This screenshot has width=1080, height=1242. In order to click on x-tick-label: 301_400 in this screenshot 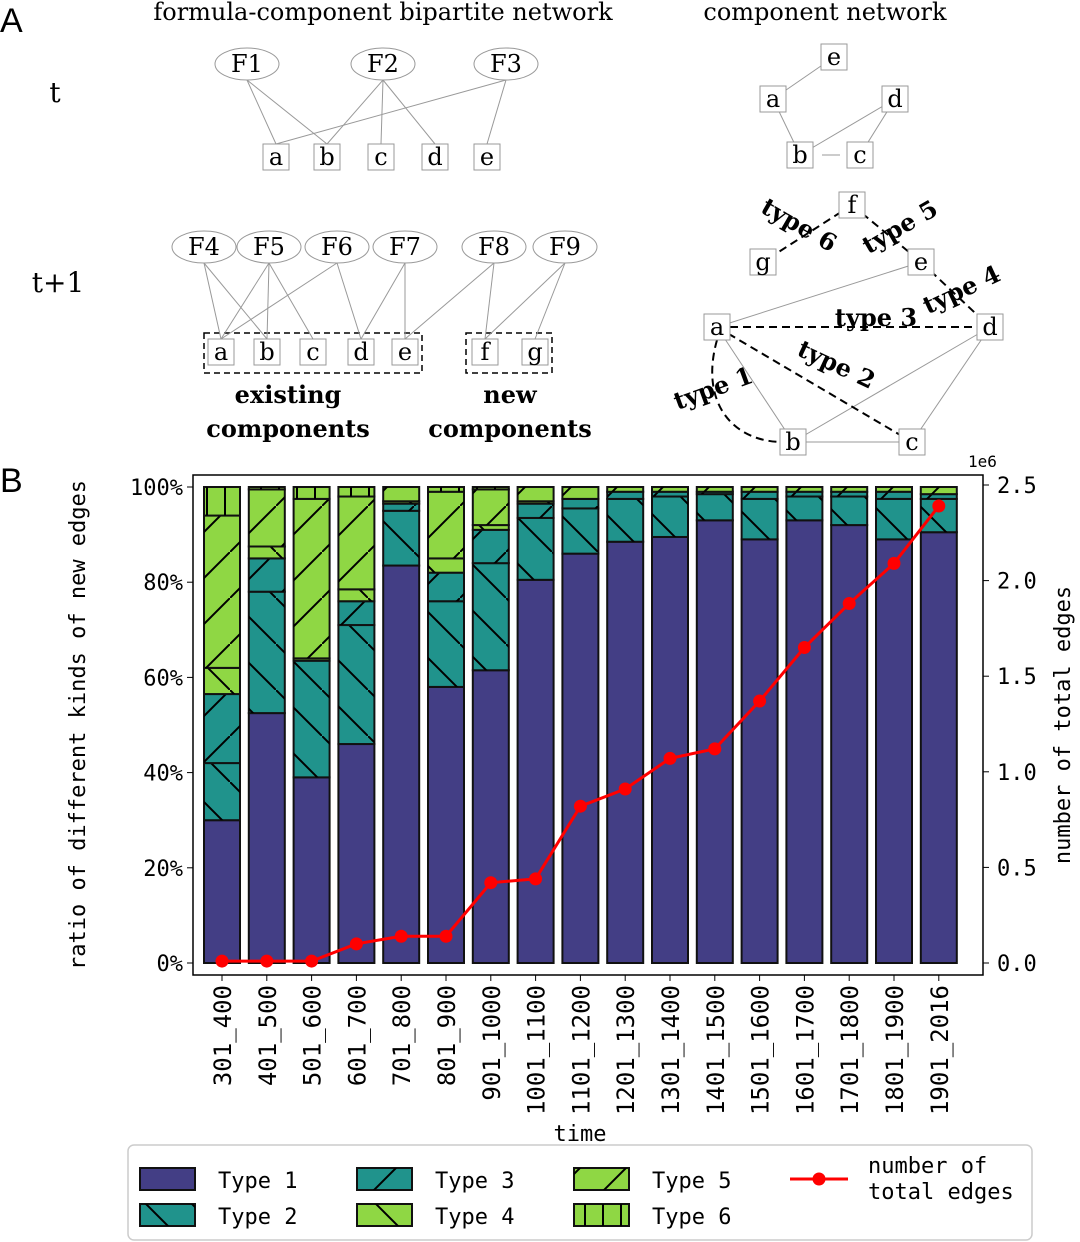, I will do `click(223, 1035)`.